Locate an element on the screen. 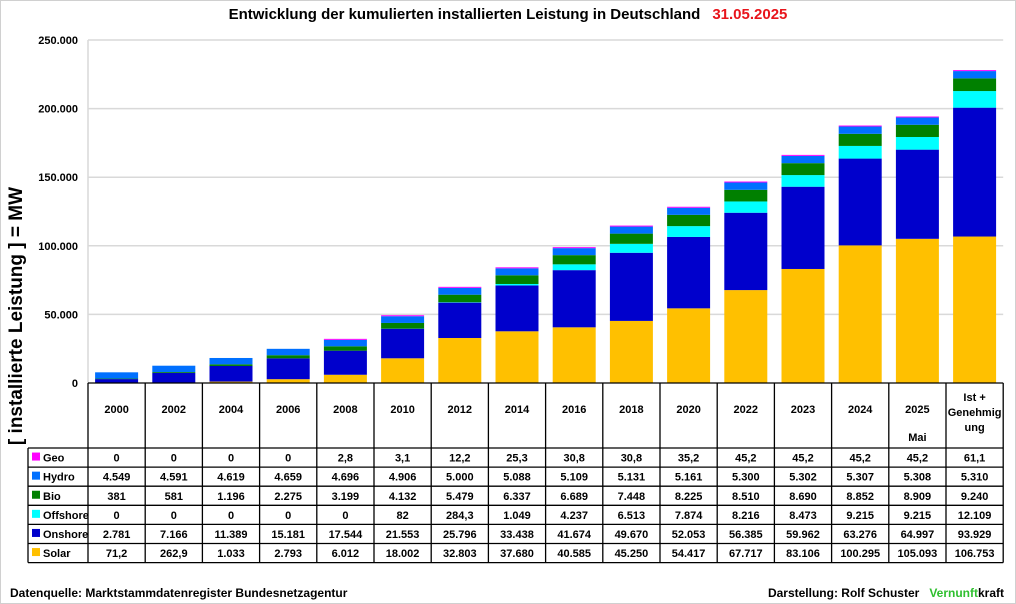 This screenshot has width=1016, height=604. category-label: 2023 is located at coordinates (803, 410).